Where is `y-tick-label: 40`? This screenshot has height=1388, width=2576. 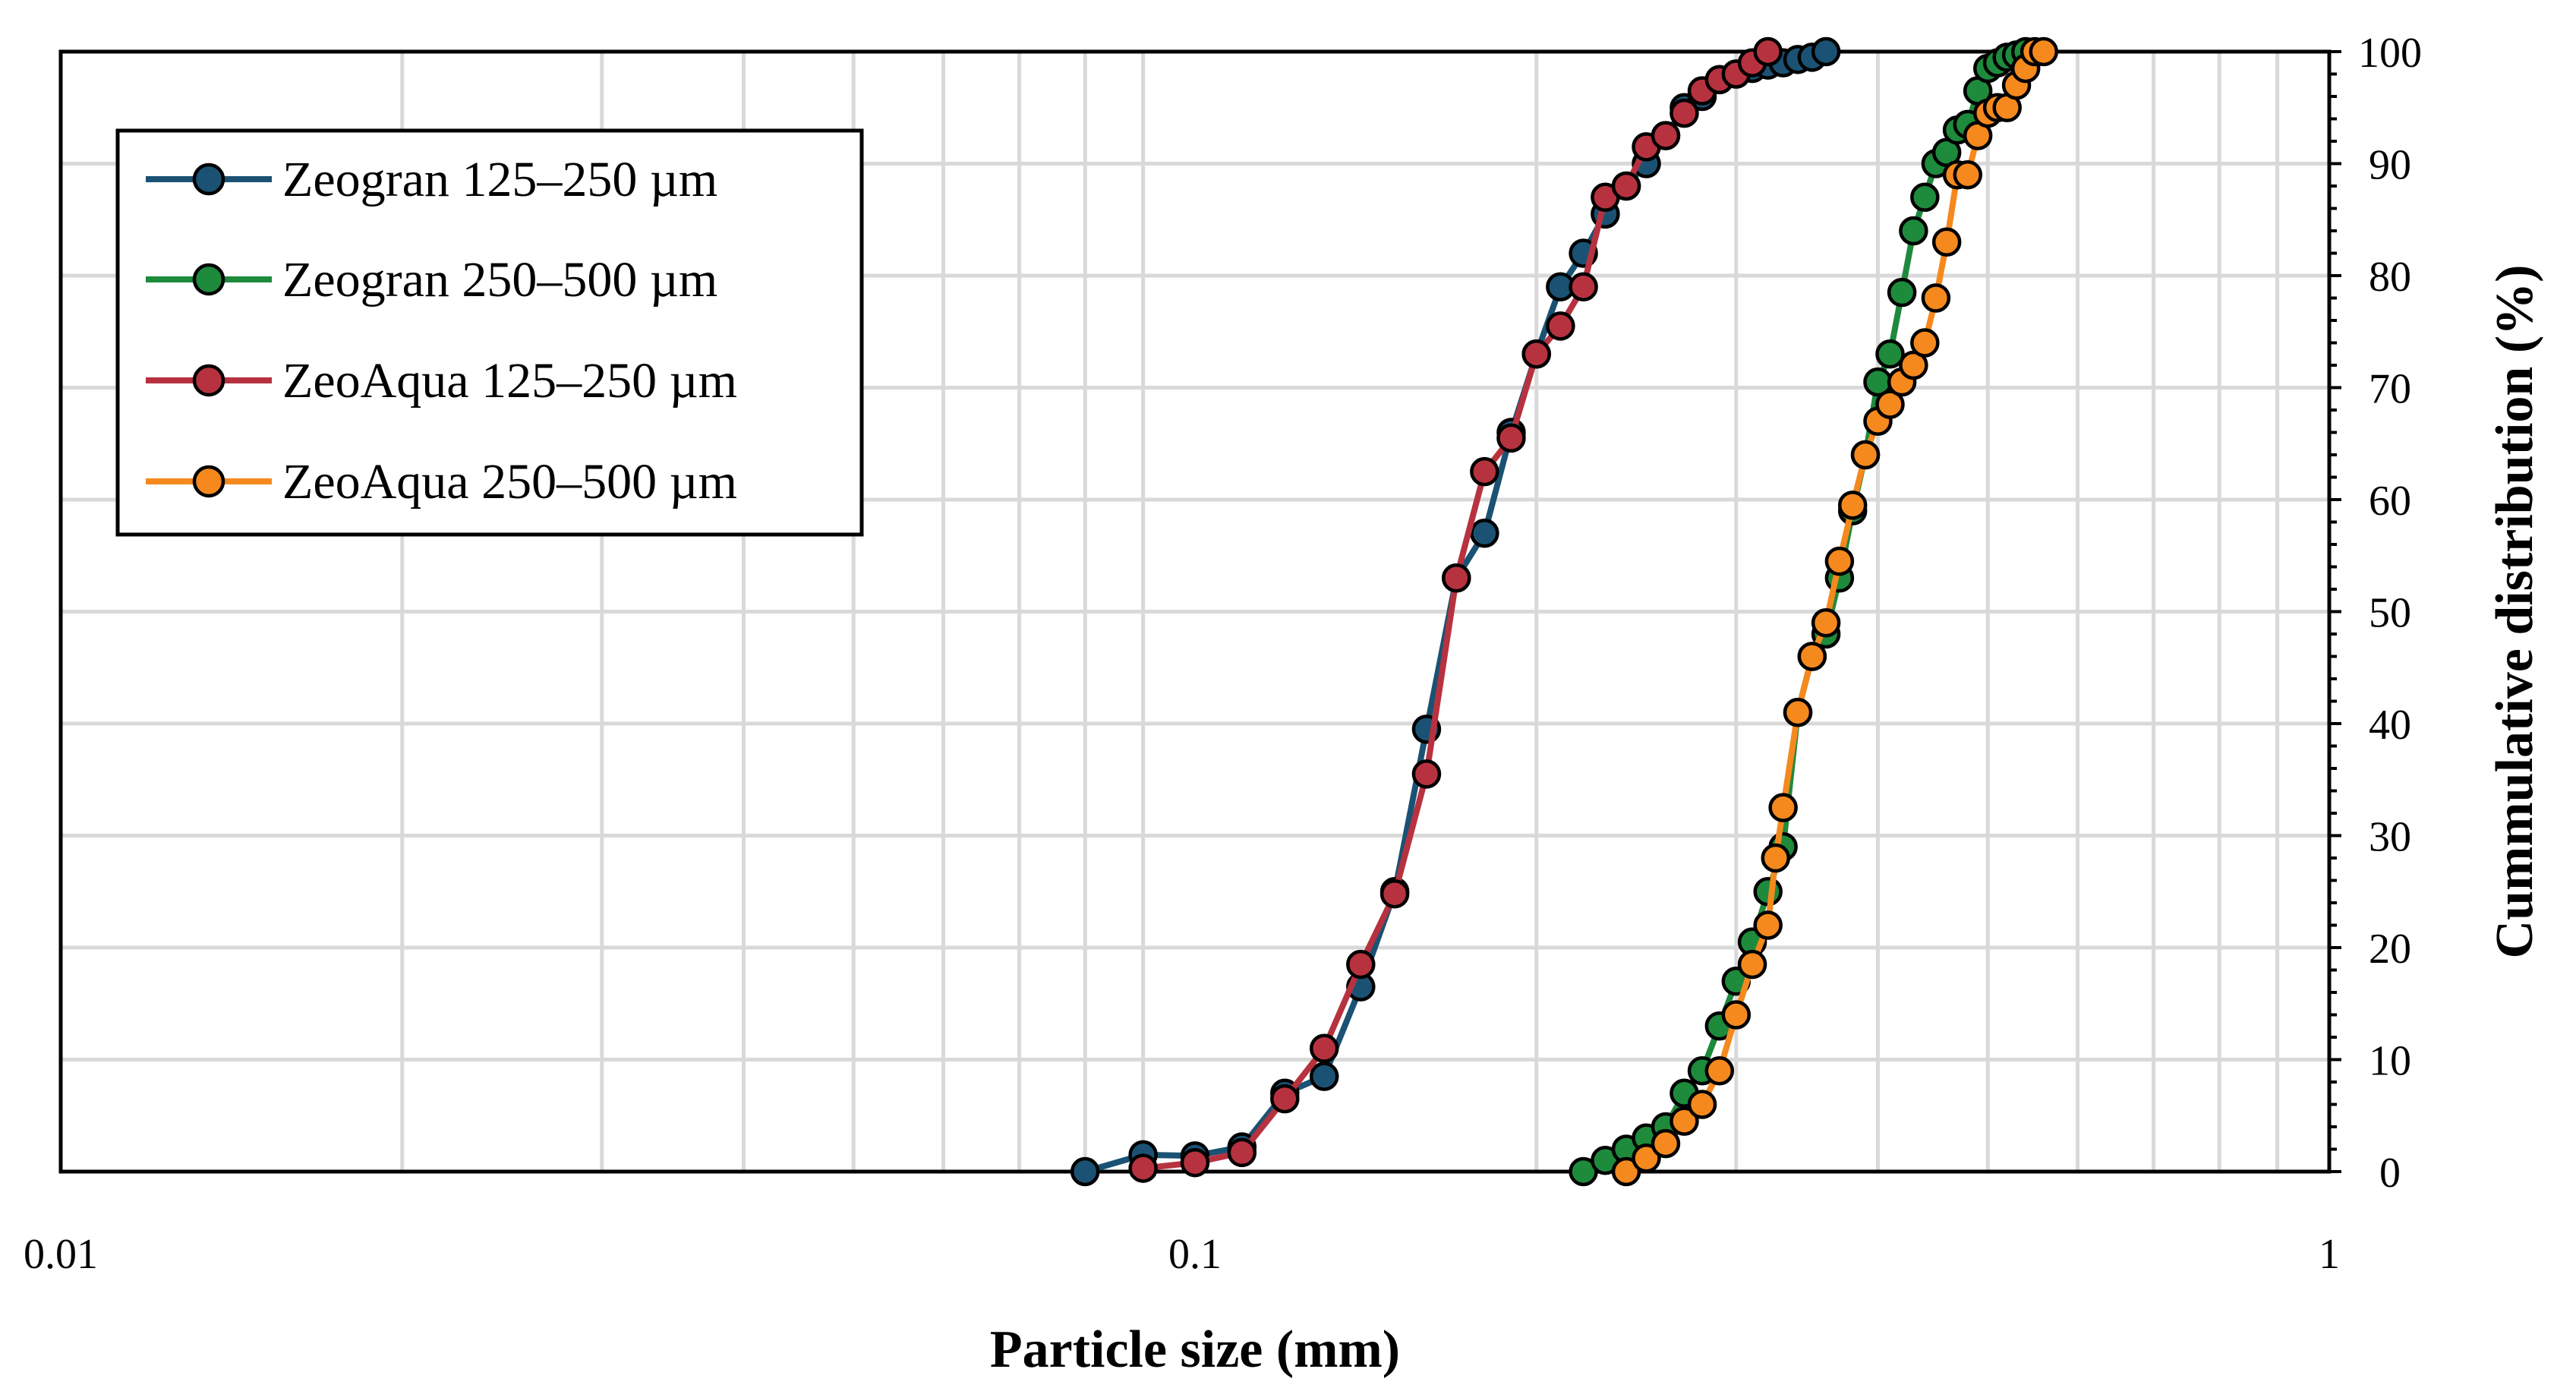 y-tick-label: 40 is located at coordinates (2390, 725).